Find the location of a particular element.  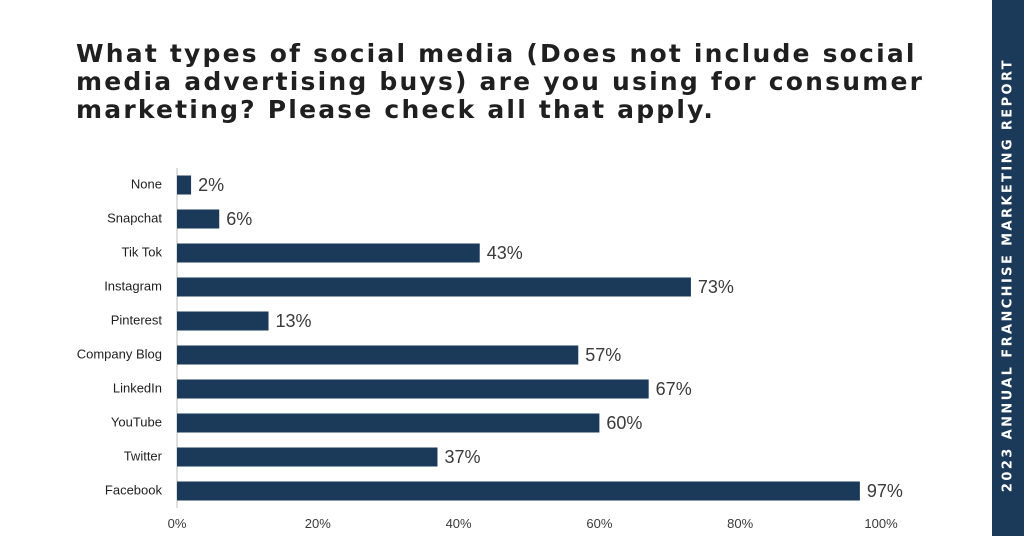

category-label: Facebook is located at coordinates (134, 489).